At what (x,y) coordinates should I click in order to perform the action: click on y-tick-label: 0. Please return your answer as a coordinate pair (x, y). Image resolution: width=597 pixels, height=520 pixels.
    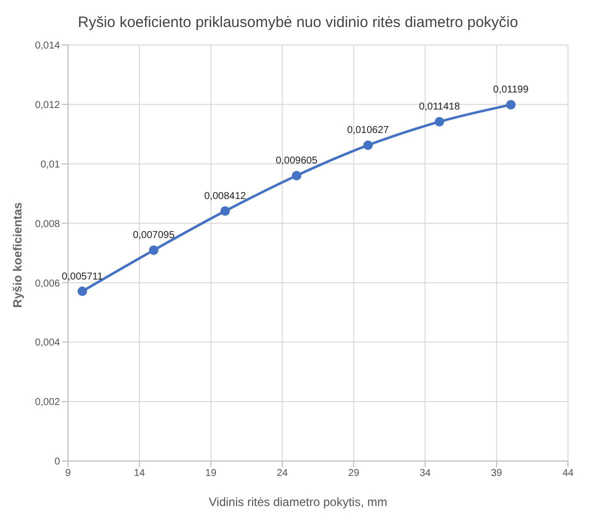
    Looking at the image, I should click on (57, 462).